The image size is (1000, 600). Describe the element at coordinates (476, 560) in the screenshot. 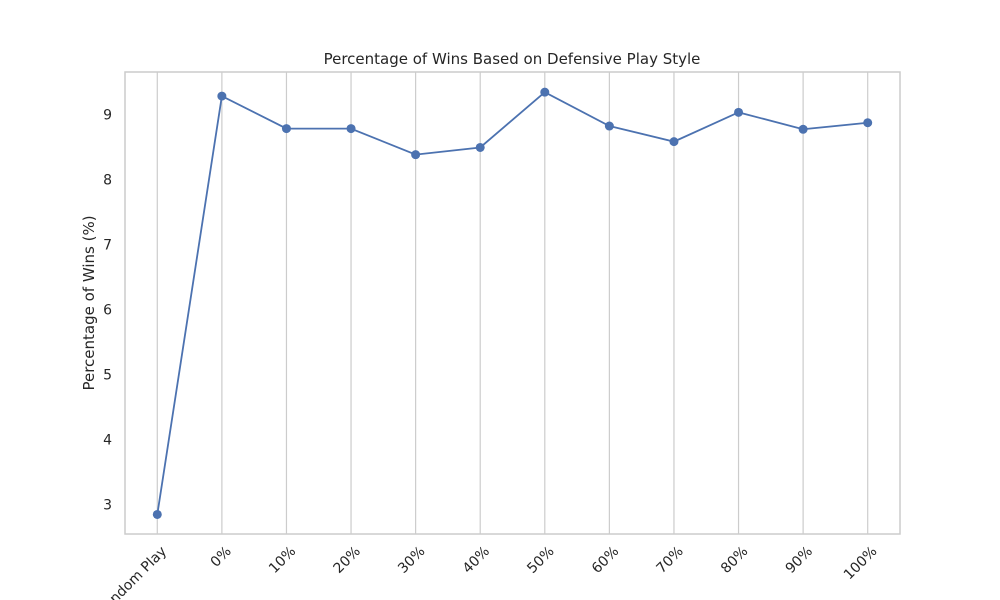

I see `x-tick-label: 40%` at that location.